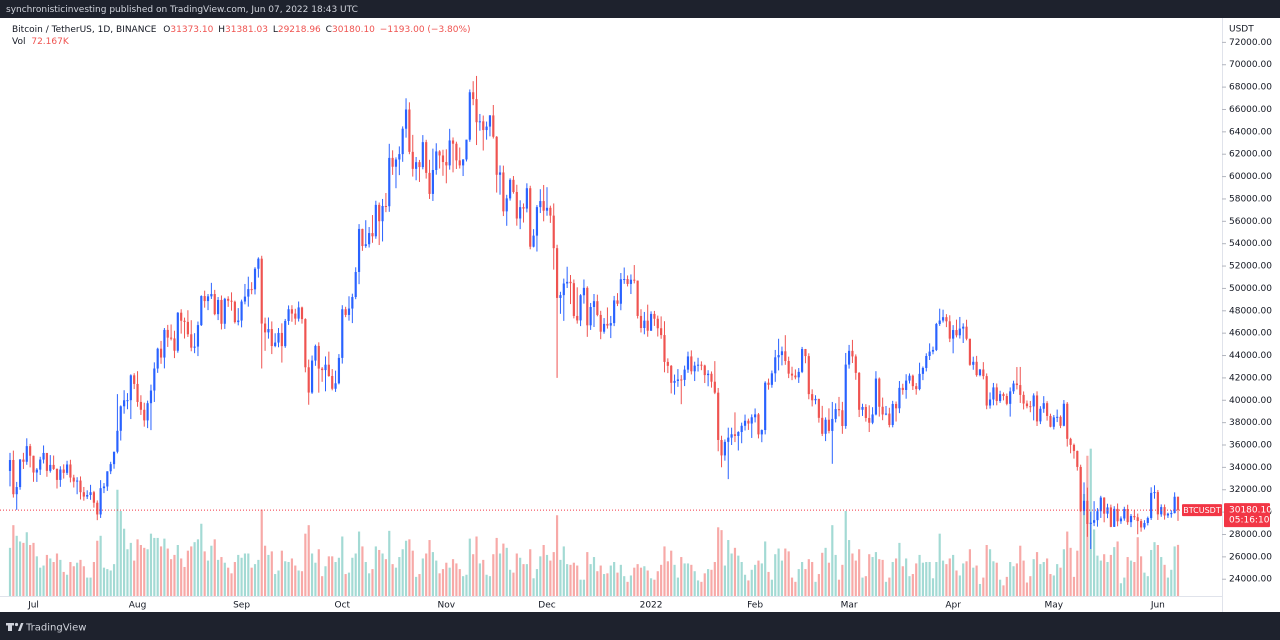  I want to click on close-prefix: C, so click(329, 30).